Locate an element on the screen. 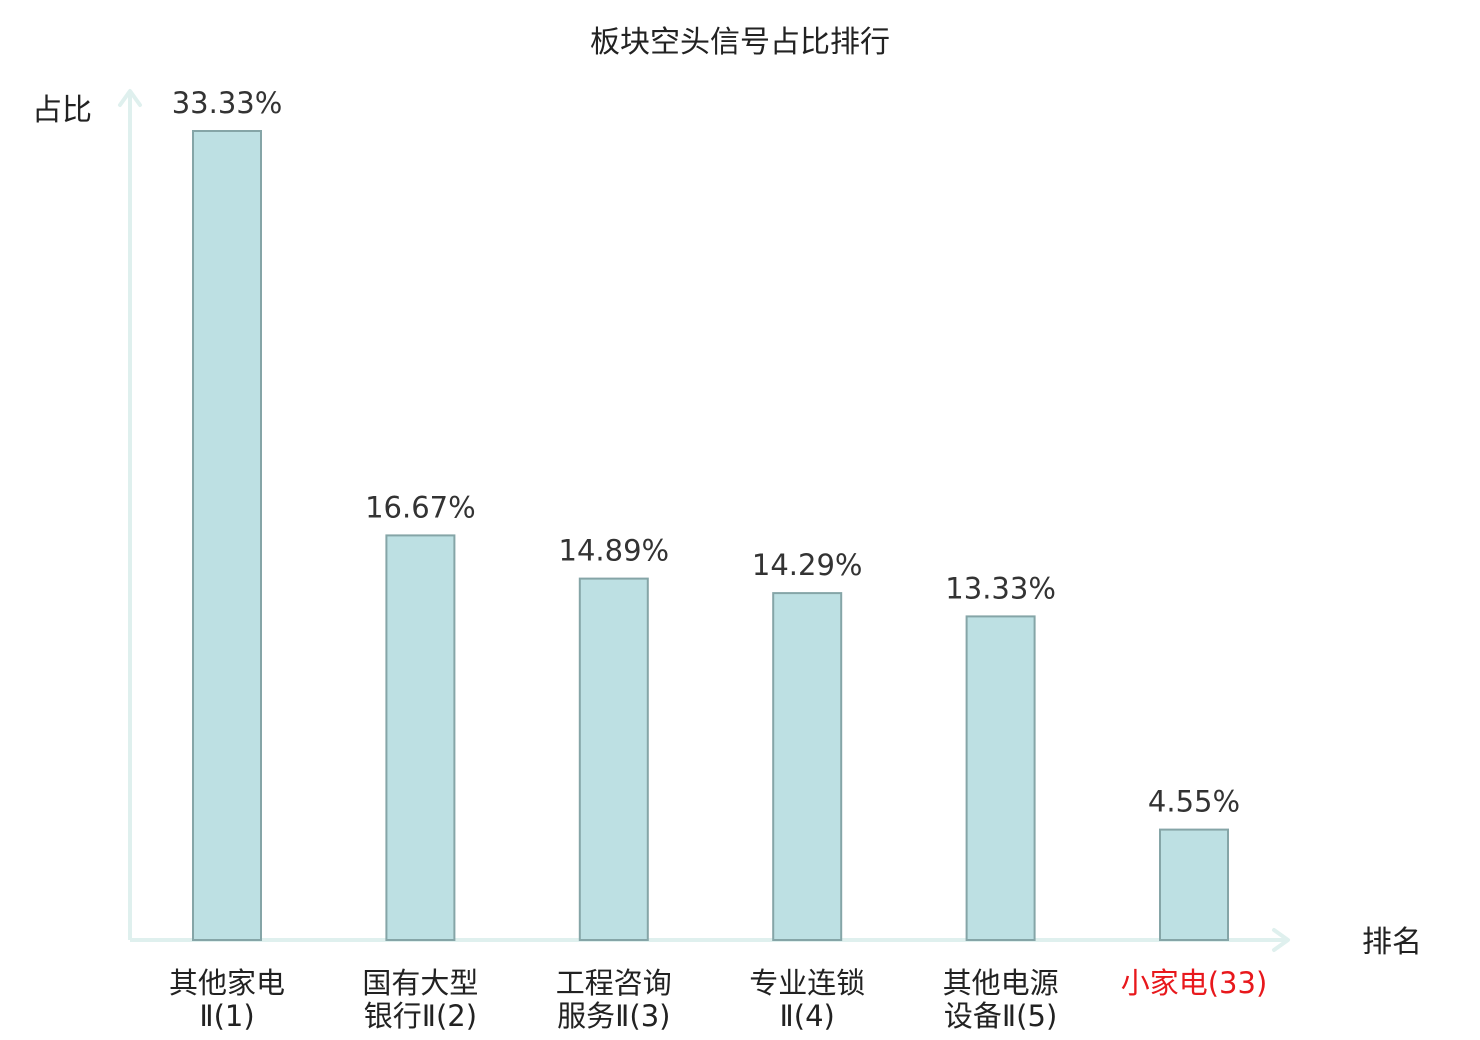 The width and height of the screenshot is (1480, 1040). y-axis: 占比 is located at coordinates (87, 514).